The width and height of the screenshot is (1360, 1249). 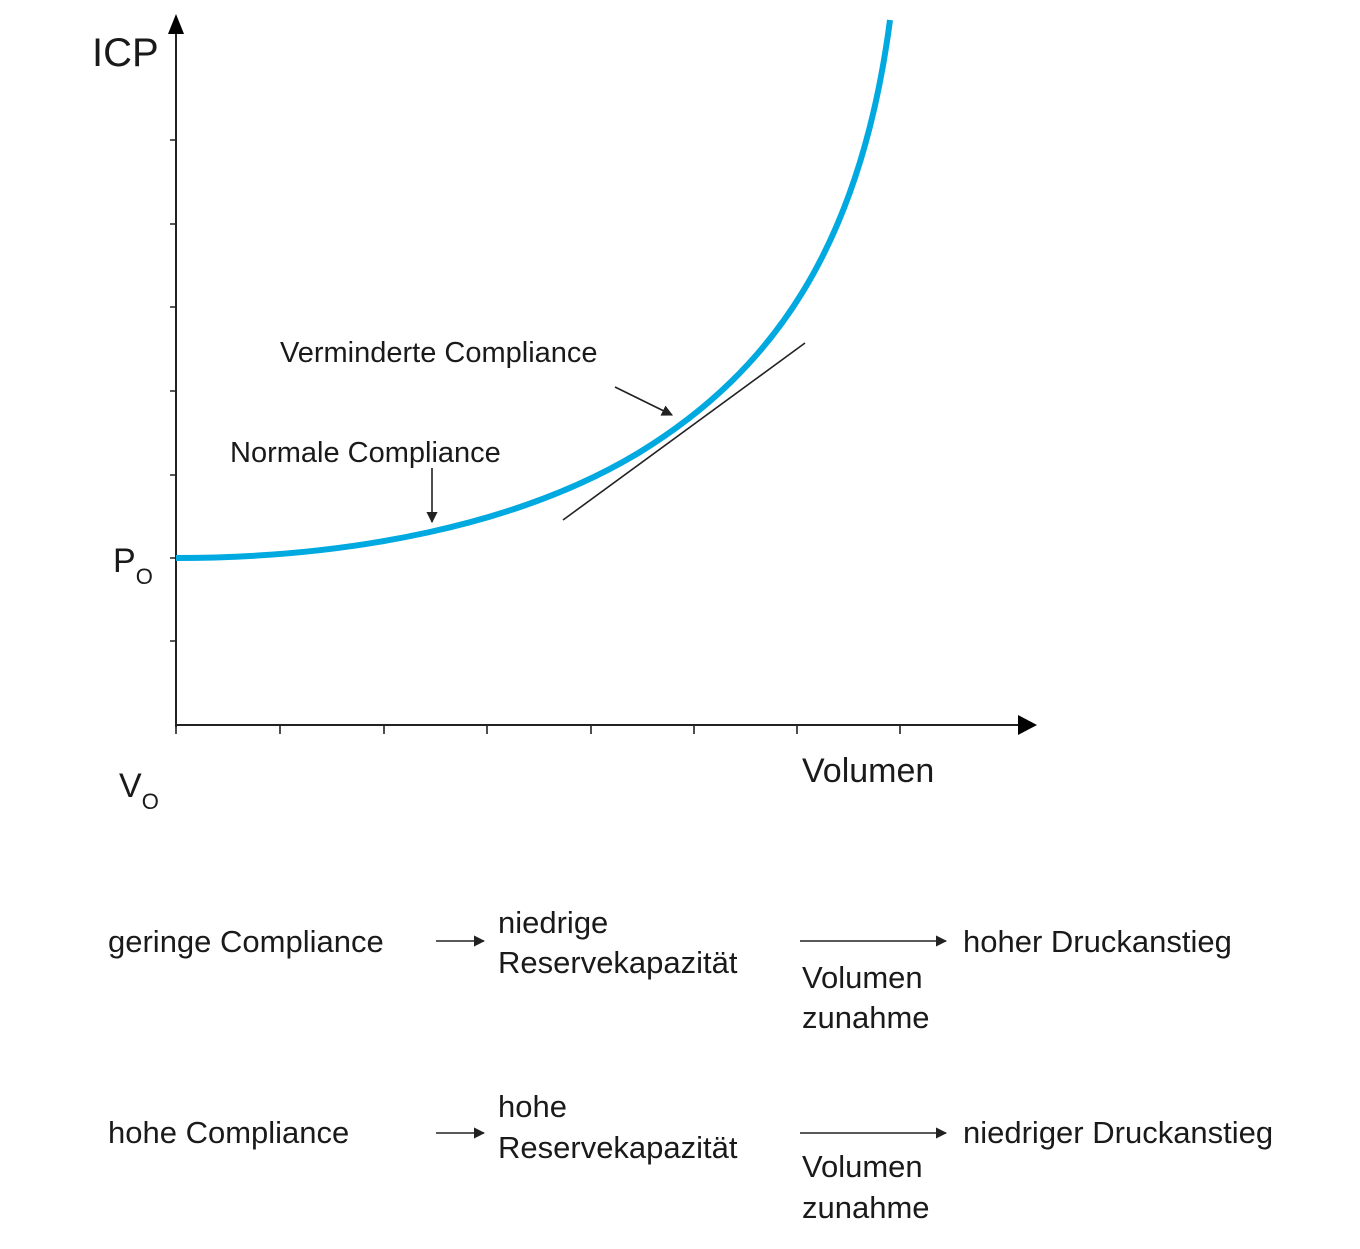 I want to click on capacity: niedrige, so click(x=553, y=922).